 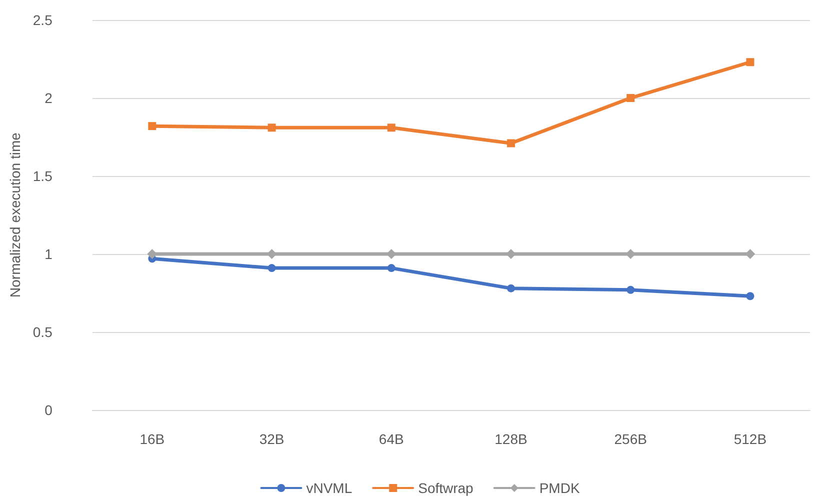 I want to click on x-tick-label: 256B, so click(x=630, y=439).